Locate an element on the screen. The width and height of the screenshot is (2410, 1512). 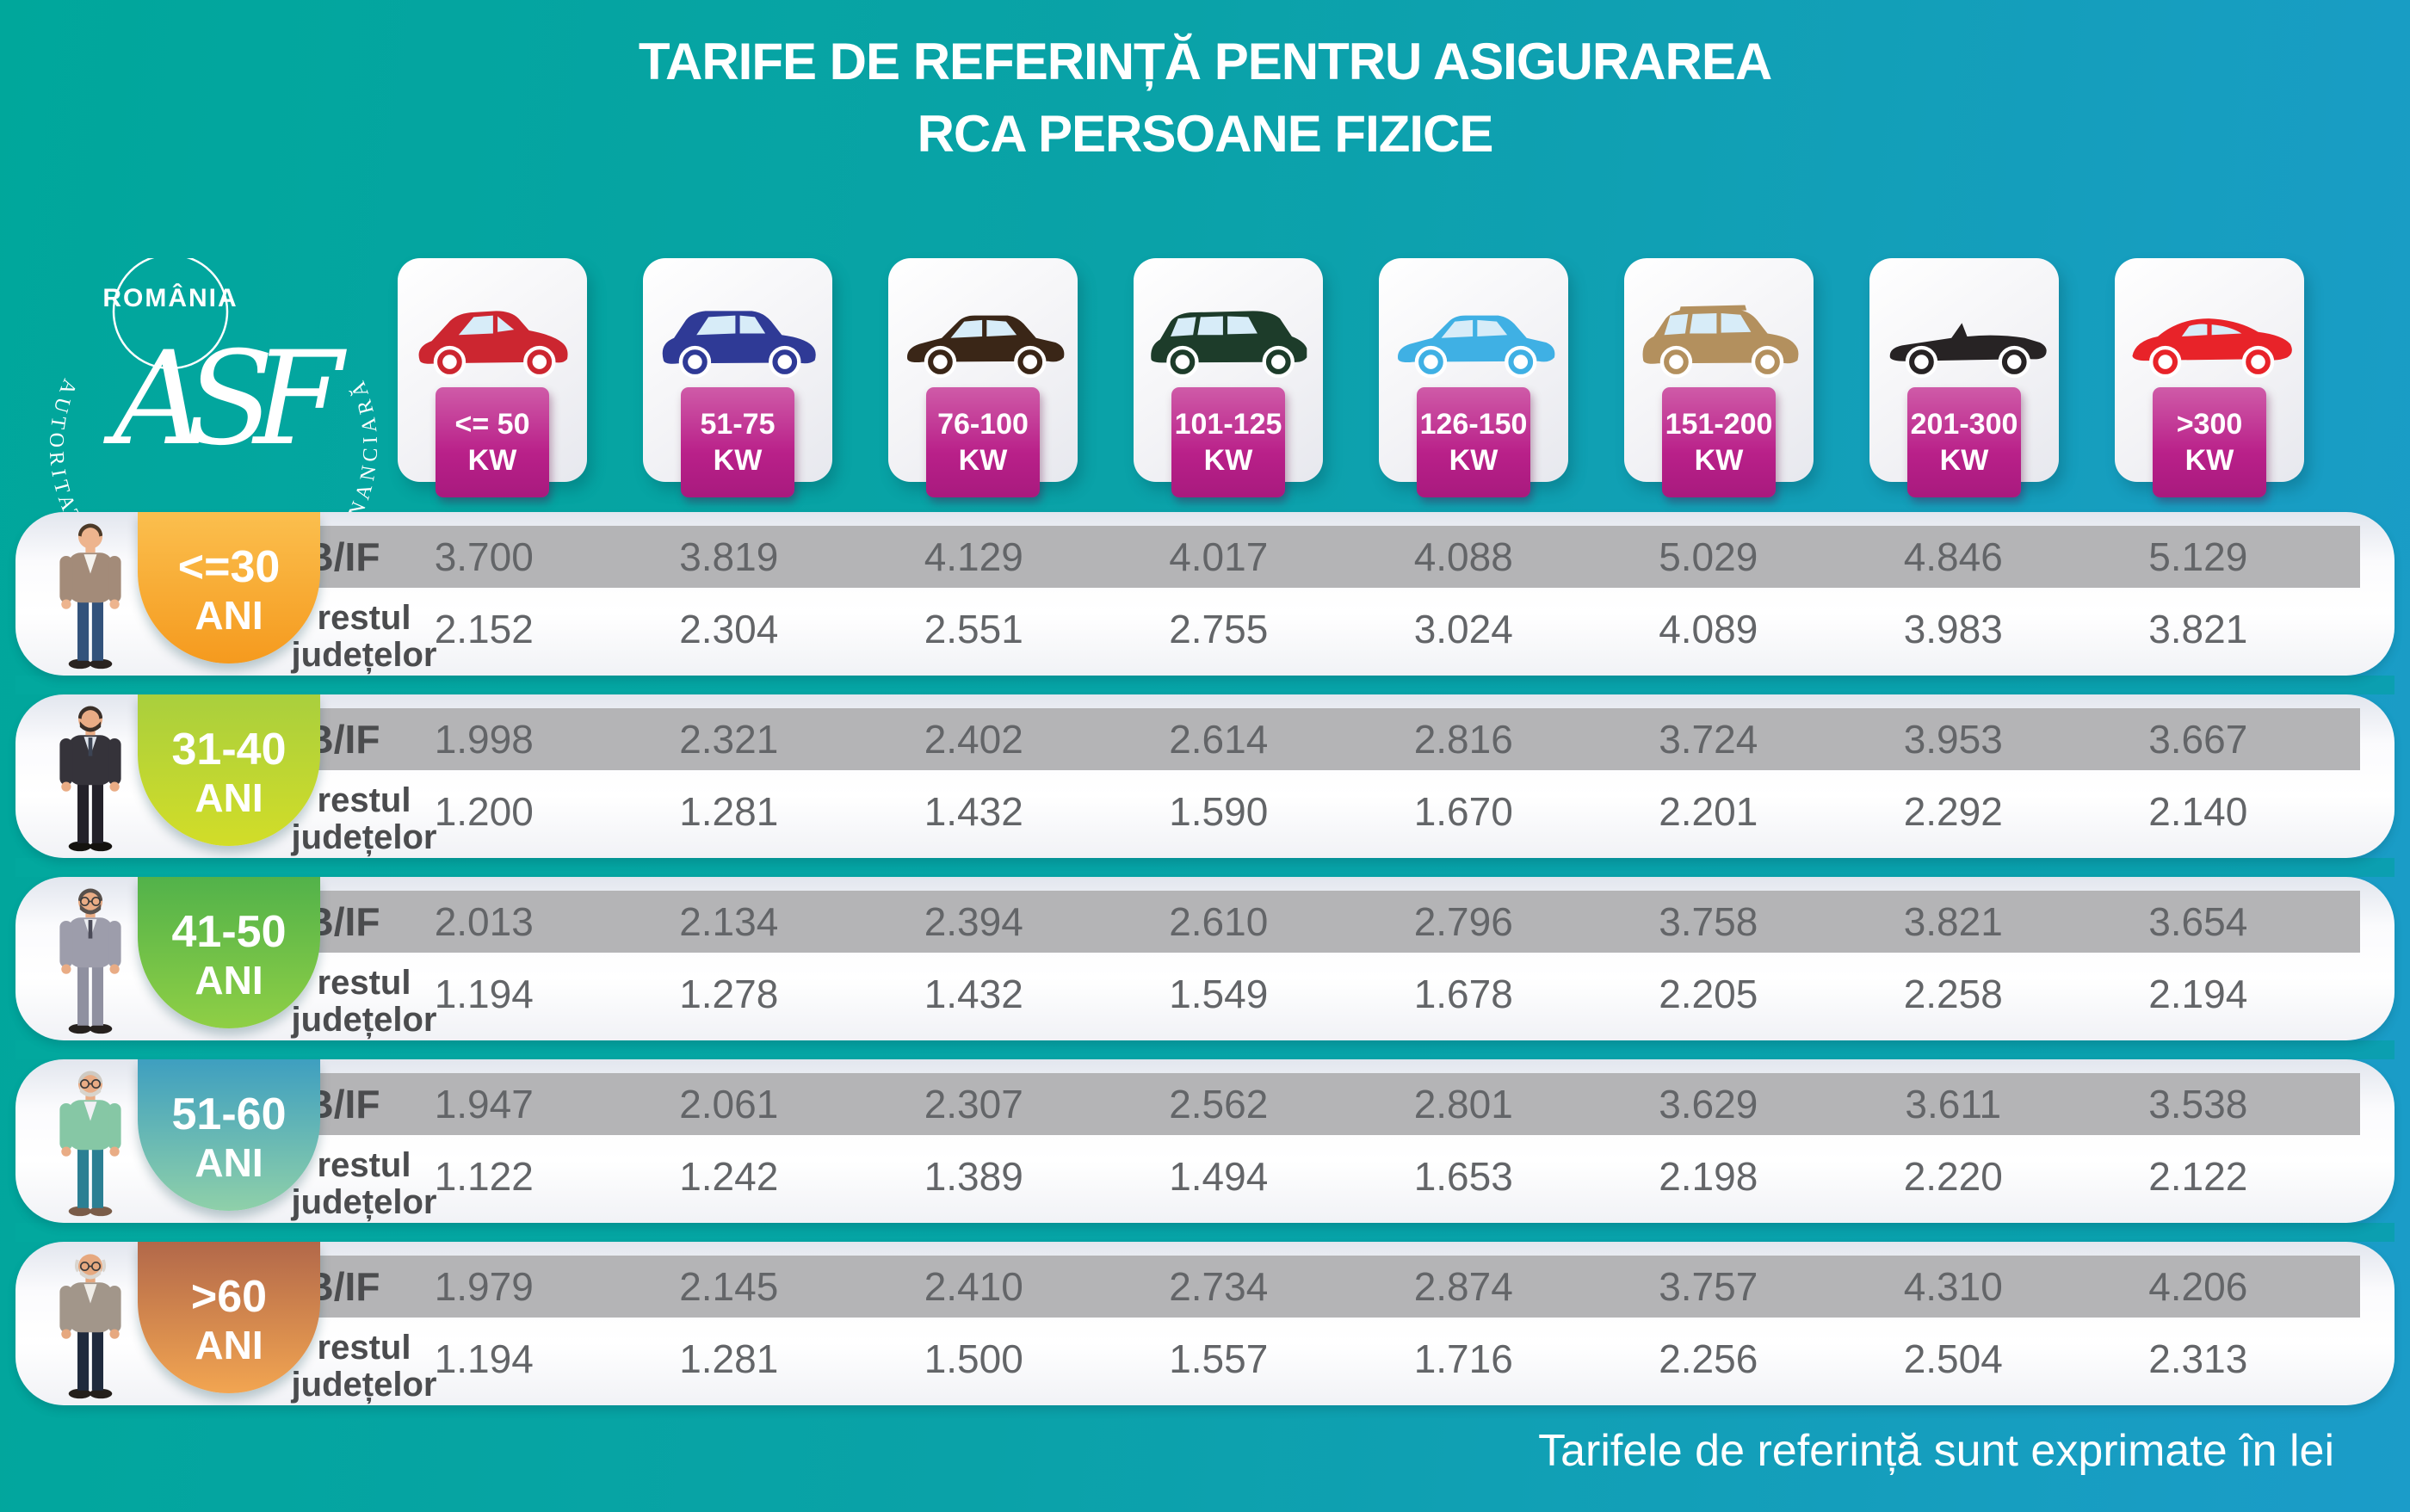
tariff-value: 1.670 is located at coordinates (1463, 811).